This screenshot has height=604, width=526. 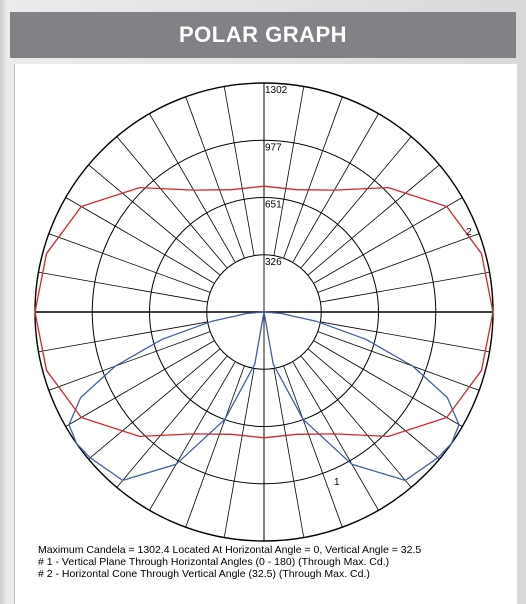 I want to click on radial-tick-label: 651, so click(x=273, y=205).